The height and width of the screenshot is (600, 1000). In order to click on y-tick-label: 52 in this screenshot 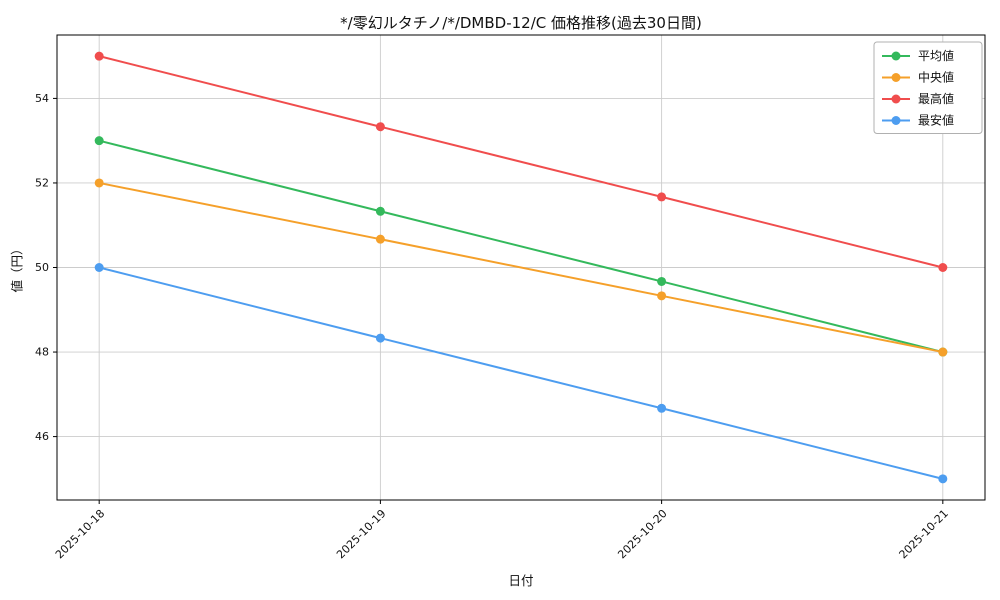, I will do `click(42, 182)`.